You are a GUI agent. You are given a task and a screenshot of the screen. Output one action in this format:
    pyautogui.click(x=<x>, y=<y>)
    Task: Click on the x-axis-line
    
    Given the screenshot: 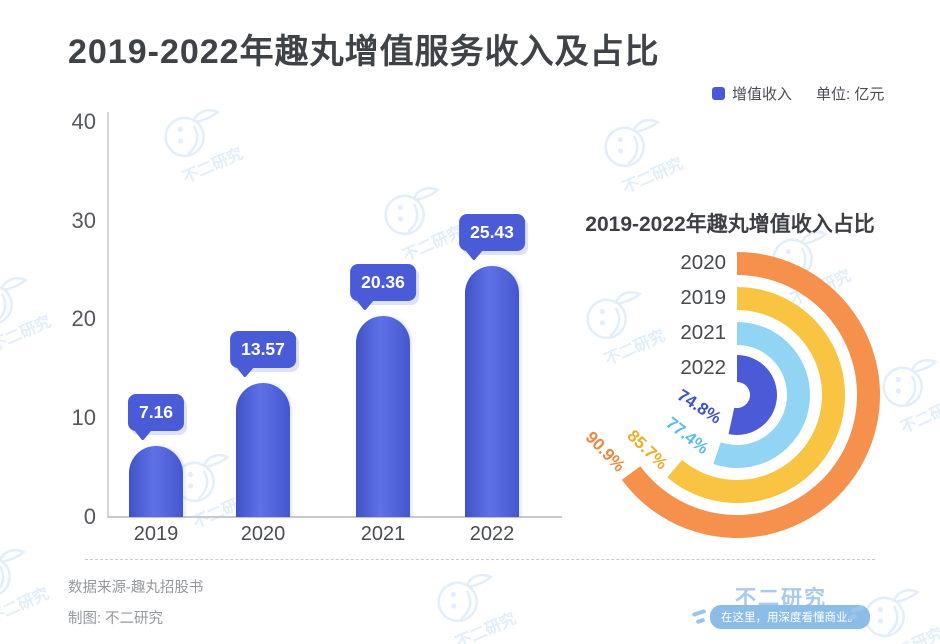 What is the action you would take?
    pyautogui.click(x=334, y=517)
    